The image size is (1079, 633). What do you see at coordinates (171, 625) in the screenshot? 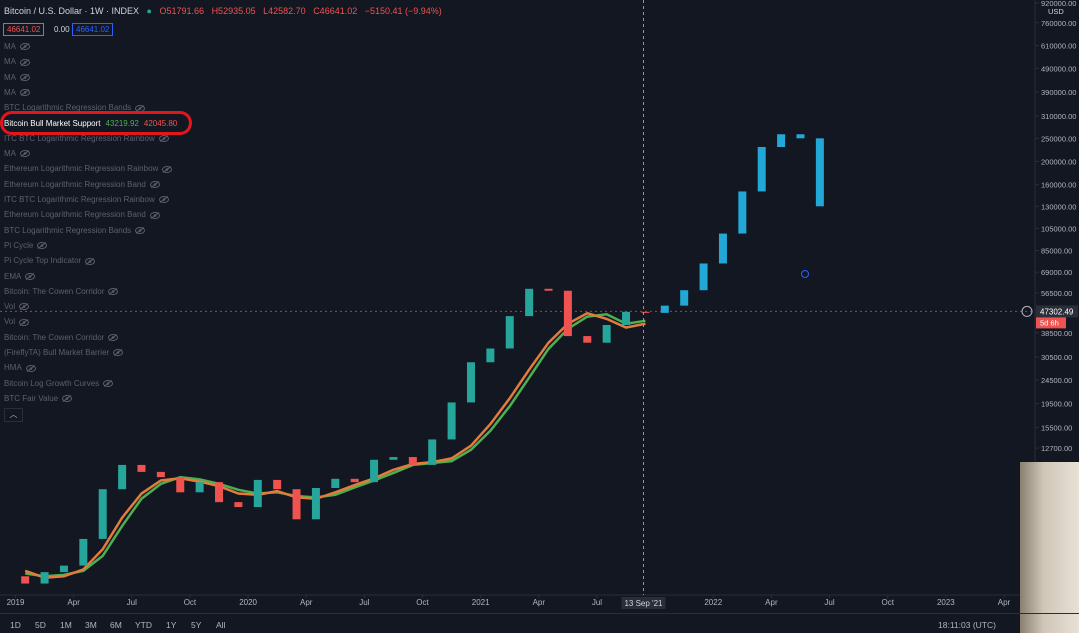
I see `range-button: 1Y` at bounding box center [171, 625].